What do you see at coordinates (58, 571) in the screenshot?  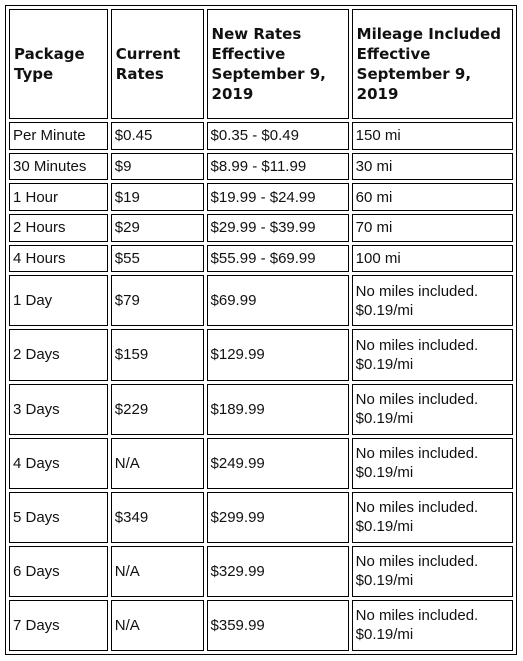 I see `cell-package: 6 Days` at bounding box center [58, 571].